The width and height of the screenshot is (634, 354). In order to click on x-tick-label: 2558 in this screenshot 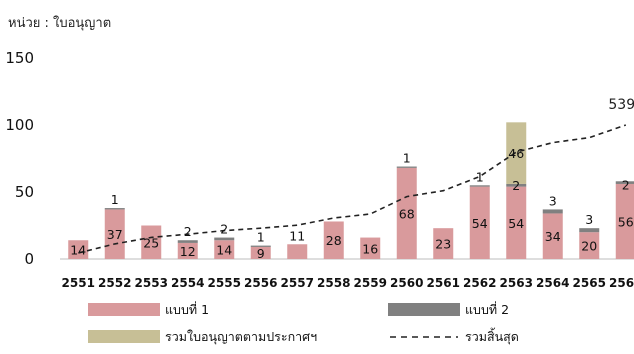, I will do `click(333, 283)`.